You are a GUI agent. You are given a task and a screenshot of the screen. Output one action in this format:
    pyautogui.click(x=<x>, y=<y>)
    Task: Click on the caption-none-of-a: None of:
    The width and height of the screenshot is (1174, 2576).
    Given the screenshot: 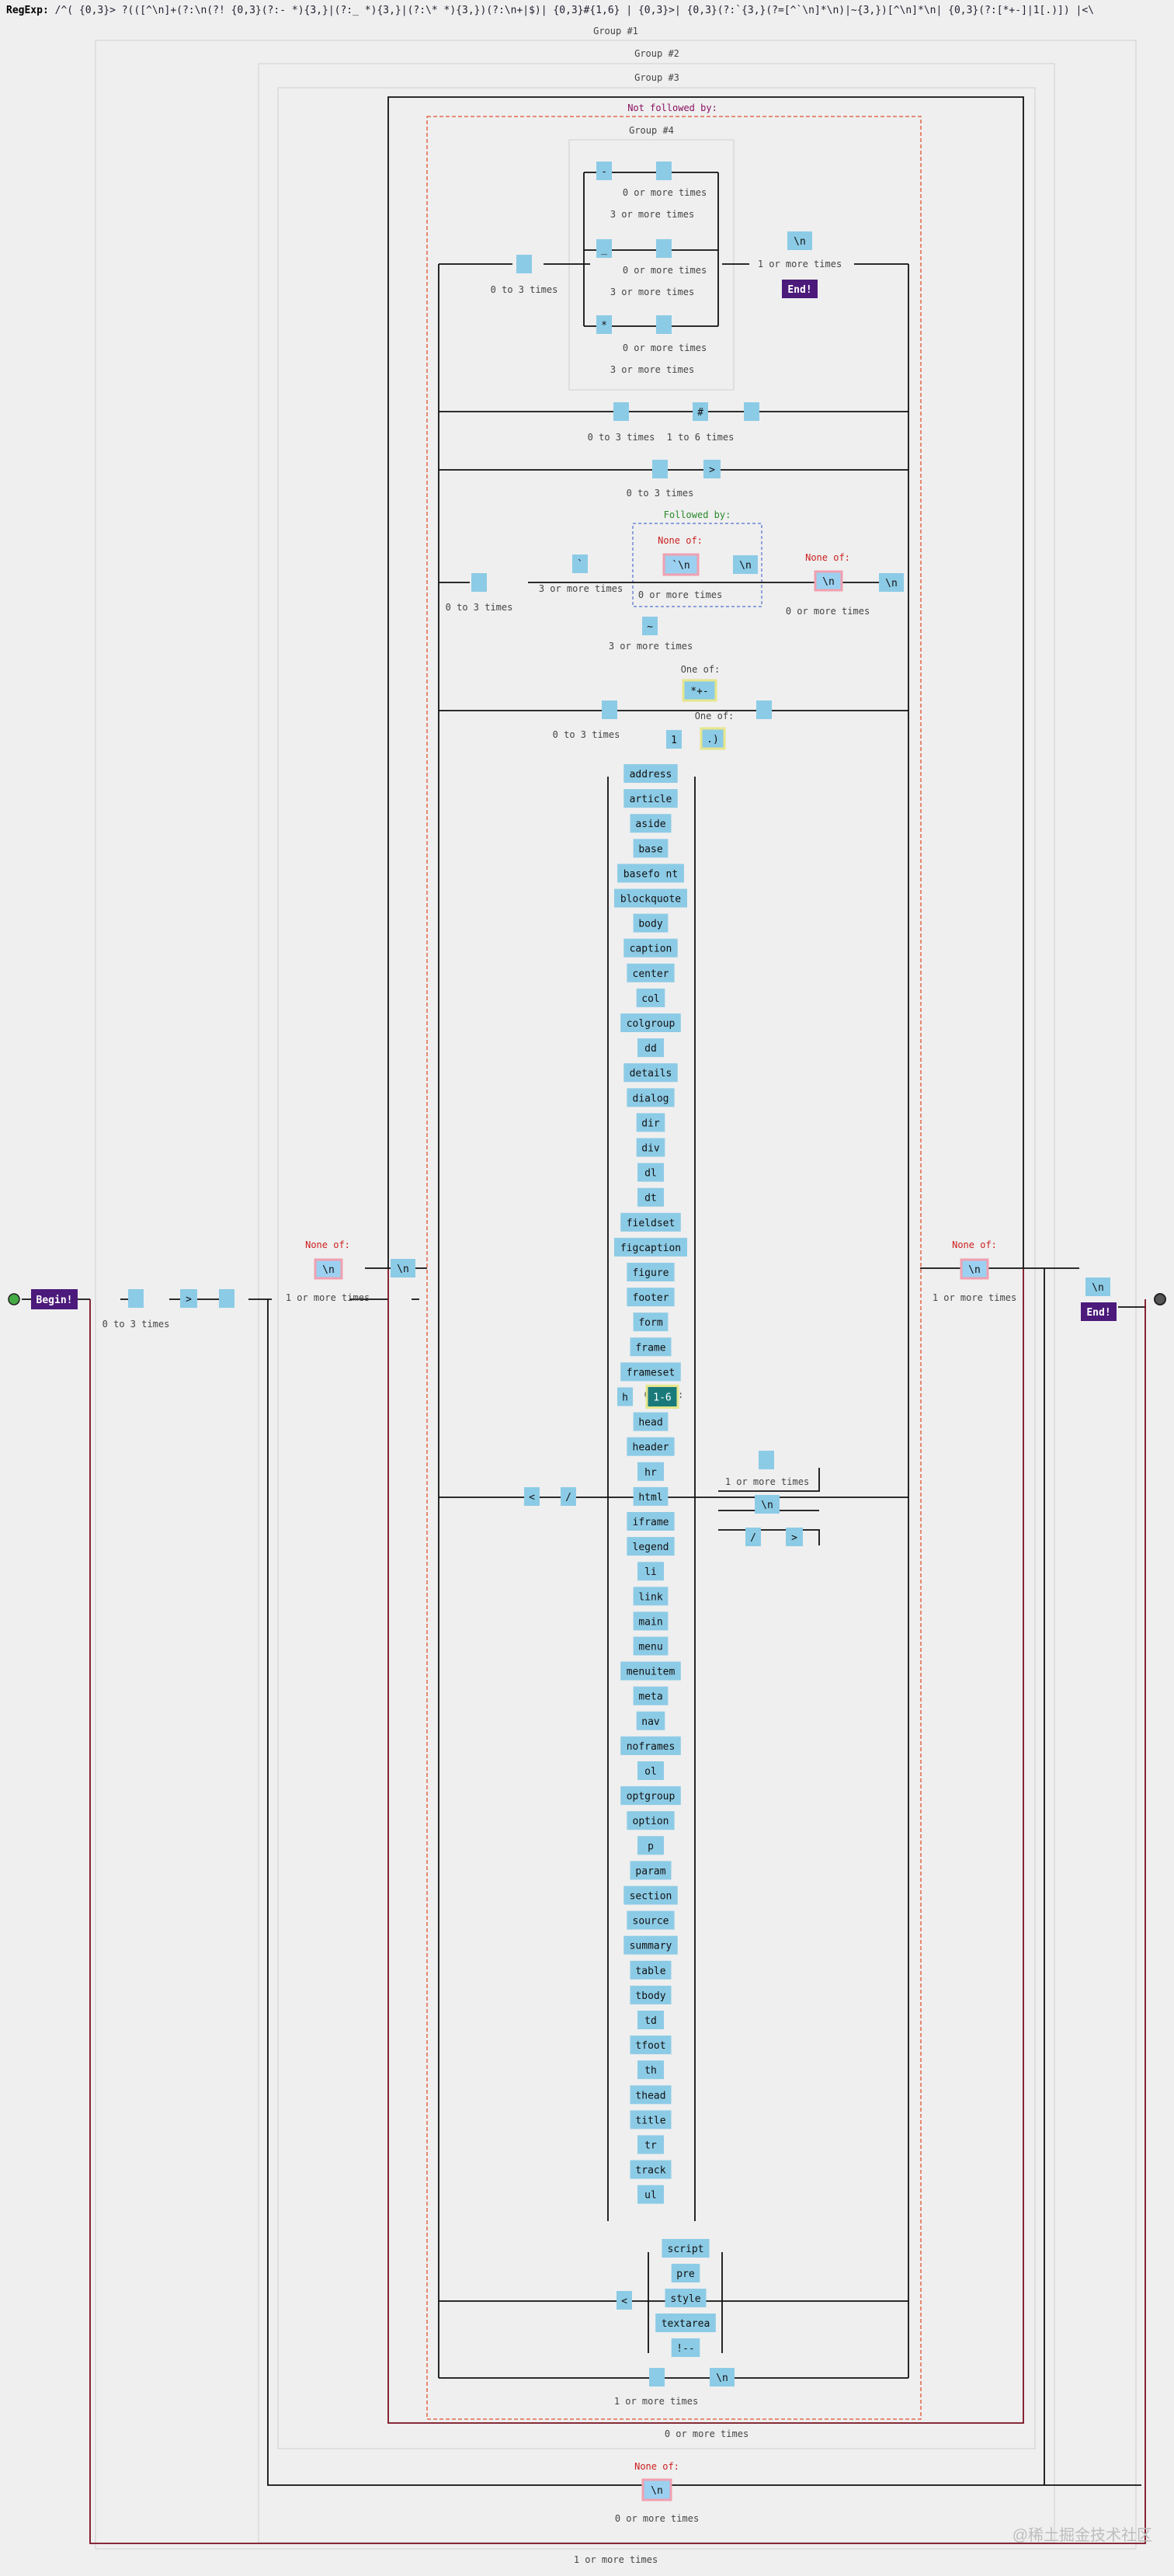 What is the action you would take?
    pyautogui.click(x=680, y=540)
    